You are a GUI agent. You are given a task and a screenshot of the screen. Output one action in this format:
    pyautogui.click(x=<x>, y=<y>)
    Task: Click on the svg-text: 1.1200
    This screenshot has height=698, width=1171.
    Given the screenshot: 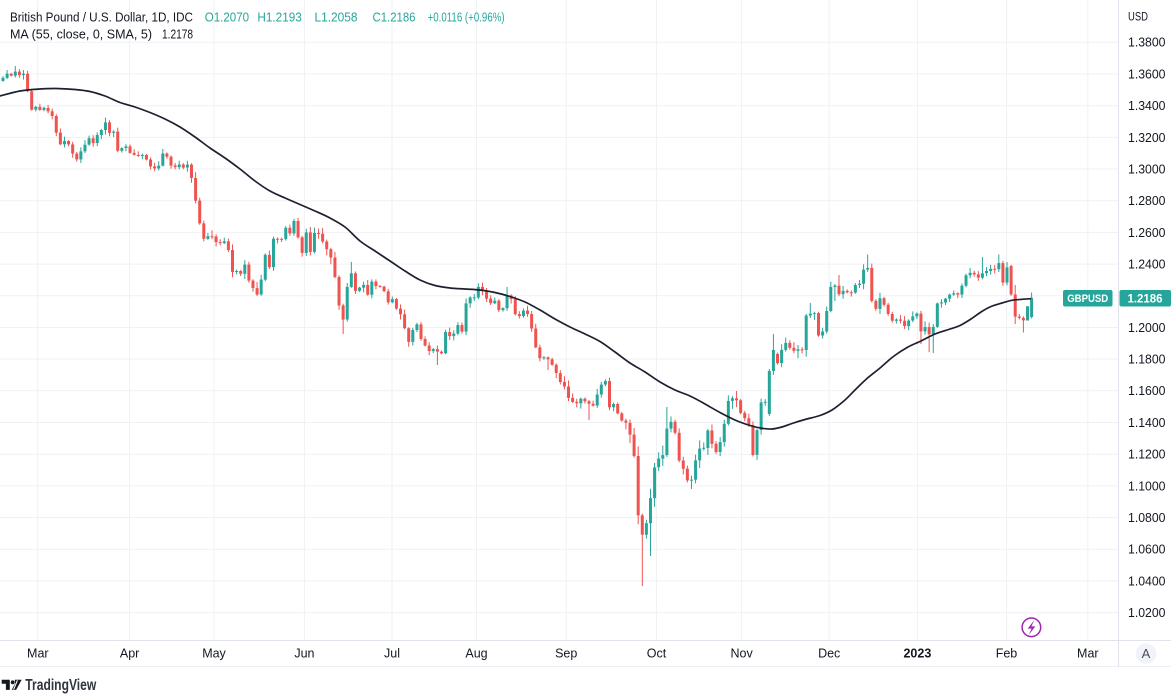 What is the action you would take?
    pyautogui.click(x=1147, y=455)
    